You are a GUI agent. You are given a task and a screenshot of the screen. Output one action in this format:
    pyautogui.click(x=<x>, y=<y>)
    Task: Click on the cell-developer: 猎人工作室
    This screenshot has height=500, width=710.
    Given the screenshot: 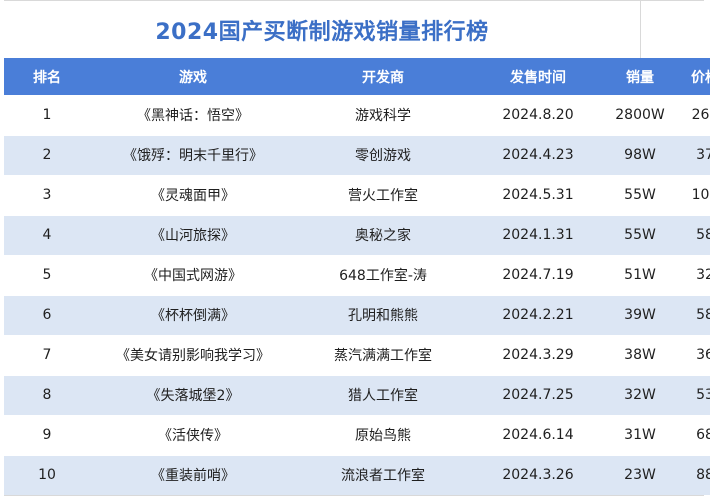 What is the action you would take?
    pyautogui.click(x=383, y=395)
    